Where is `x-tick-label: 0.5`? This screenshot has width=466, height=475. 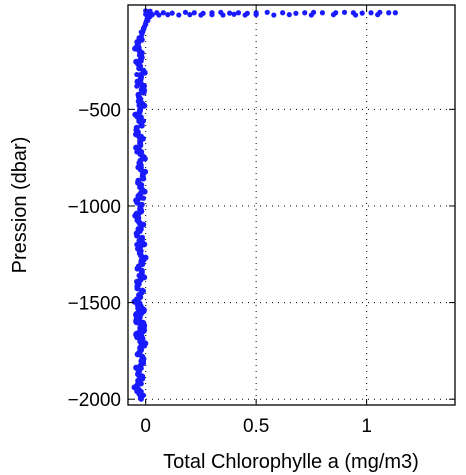 x-tick-label: 0.5 is located at coordinates (256, 426).